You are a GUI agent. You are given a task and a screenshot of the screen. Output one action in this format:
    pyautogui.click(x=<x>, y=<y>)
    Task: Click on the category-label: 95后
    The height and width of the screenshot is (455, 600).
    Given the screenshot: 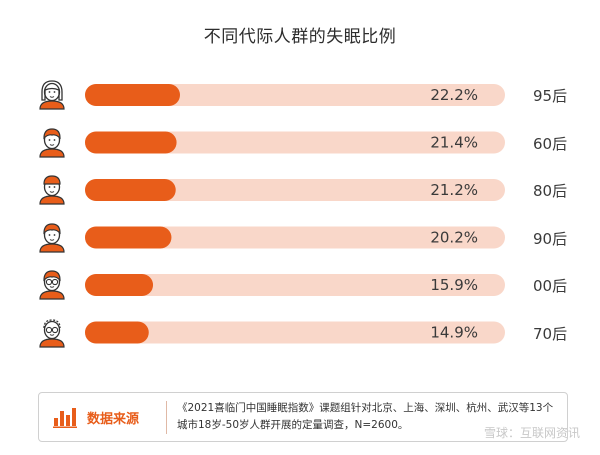 What is the action you would take?
    pyautogui.click(x=550, y=96)
    